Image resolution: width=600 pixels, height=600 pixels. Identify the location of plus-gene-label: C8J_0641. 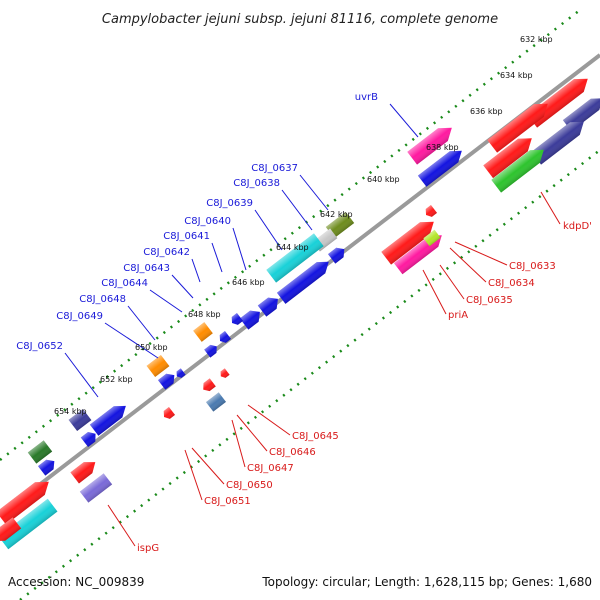
(186, 236).